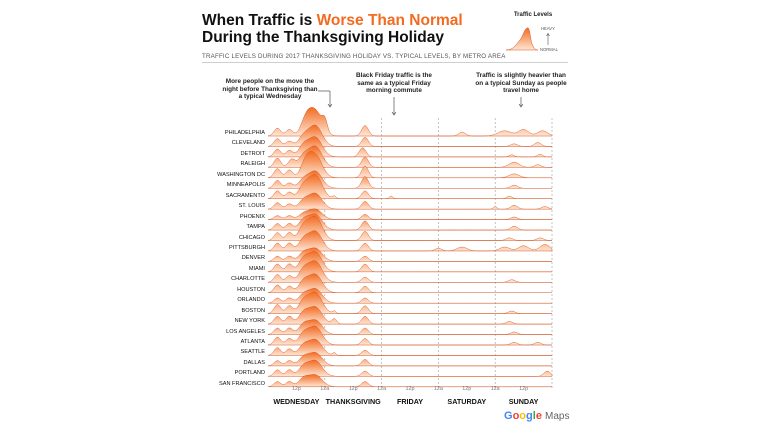 This screenshot has width=768, height=432. I want to click on legend-heavy-label: HEAVY, so click(548, 28).